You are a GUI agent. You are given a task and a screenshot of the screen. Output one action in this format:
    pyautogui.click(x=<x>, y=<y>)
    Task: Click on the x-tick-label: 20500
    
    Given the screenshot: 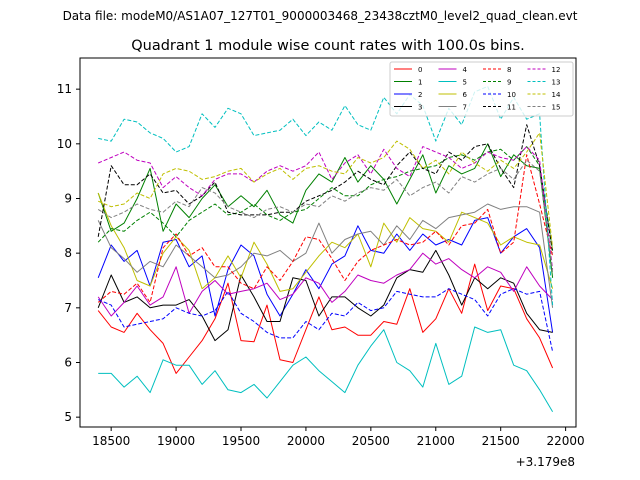 What is the action you would take?
    pyautogui.click(x=371, y=441)
    